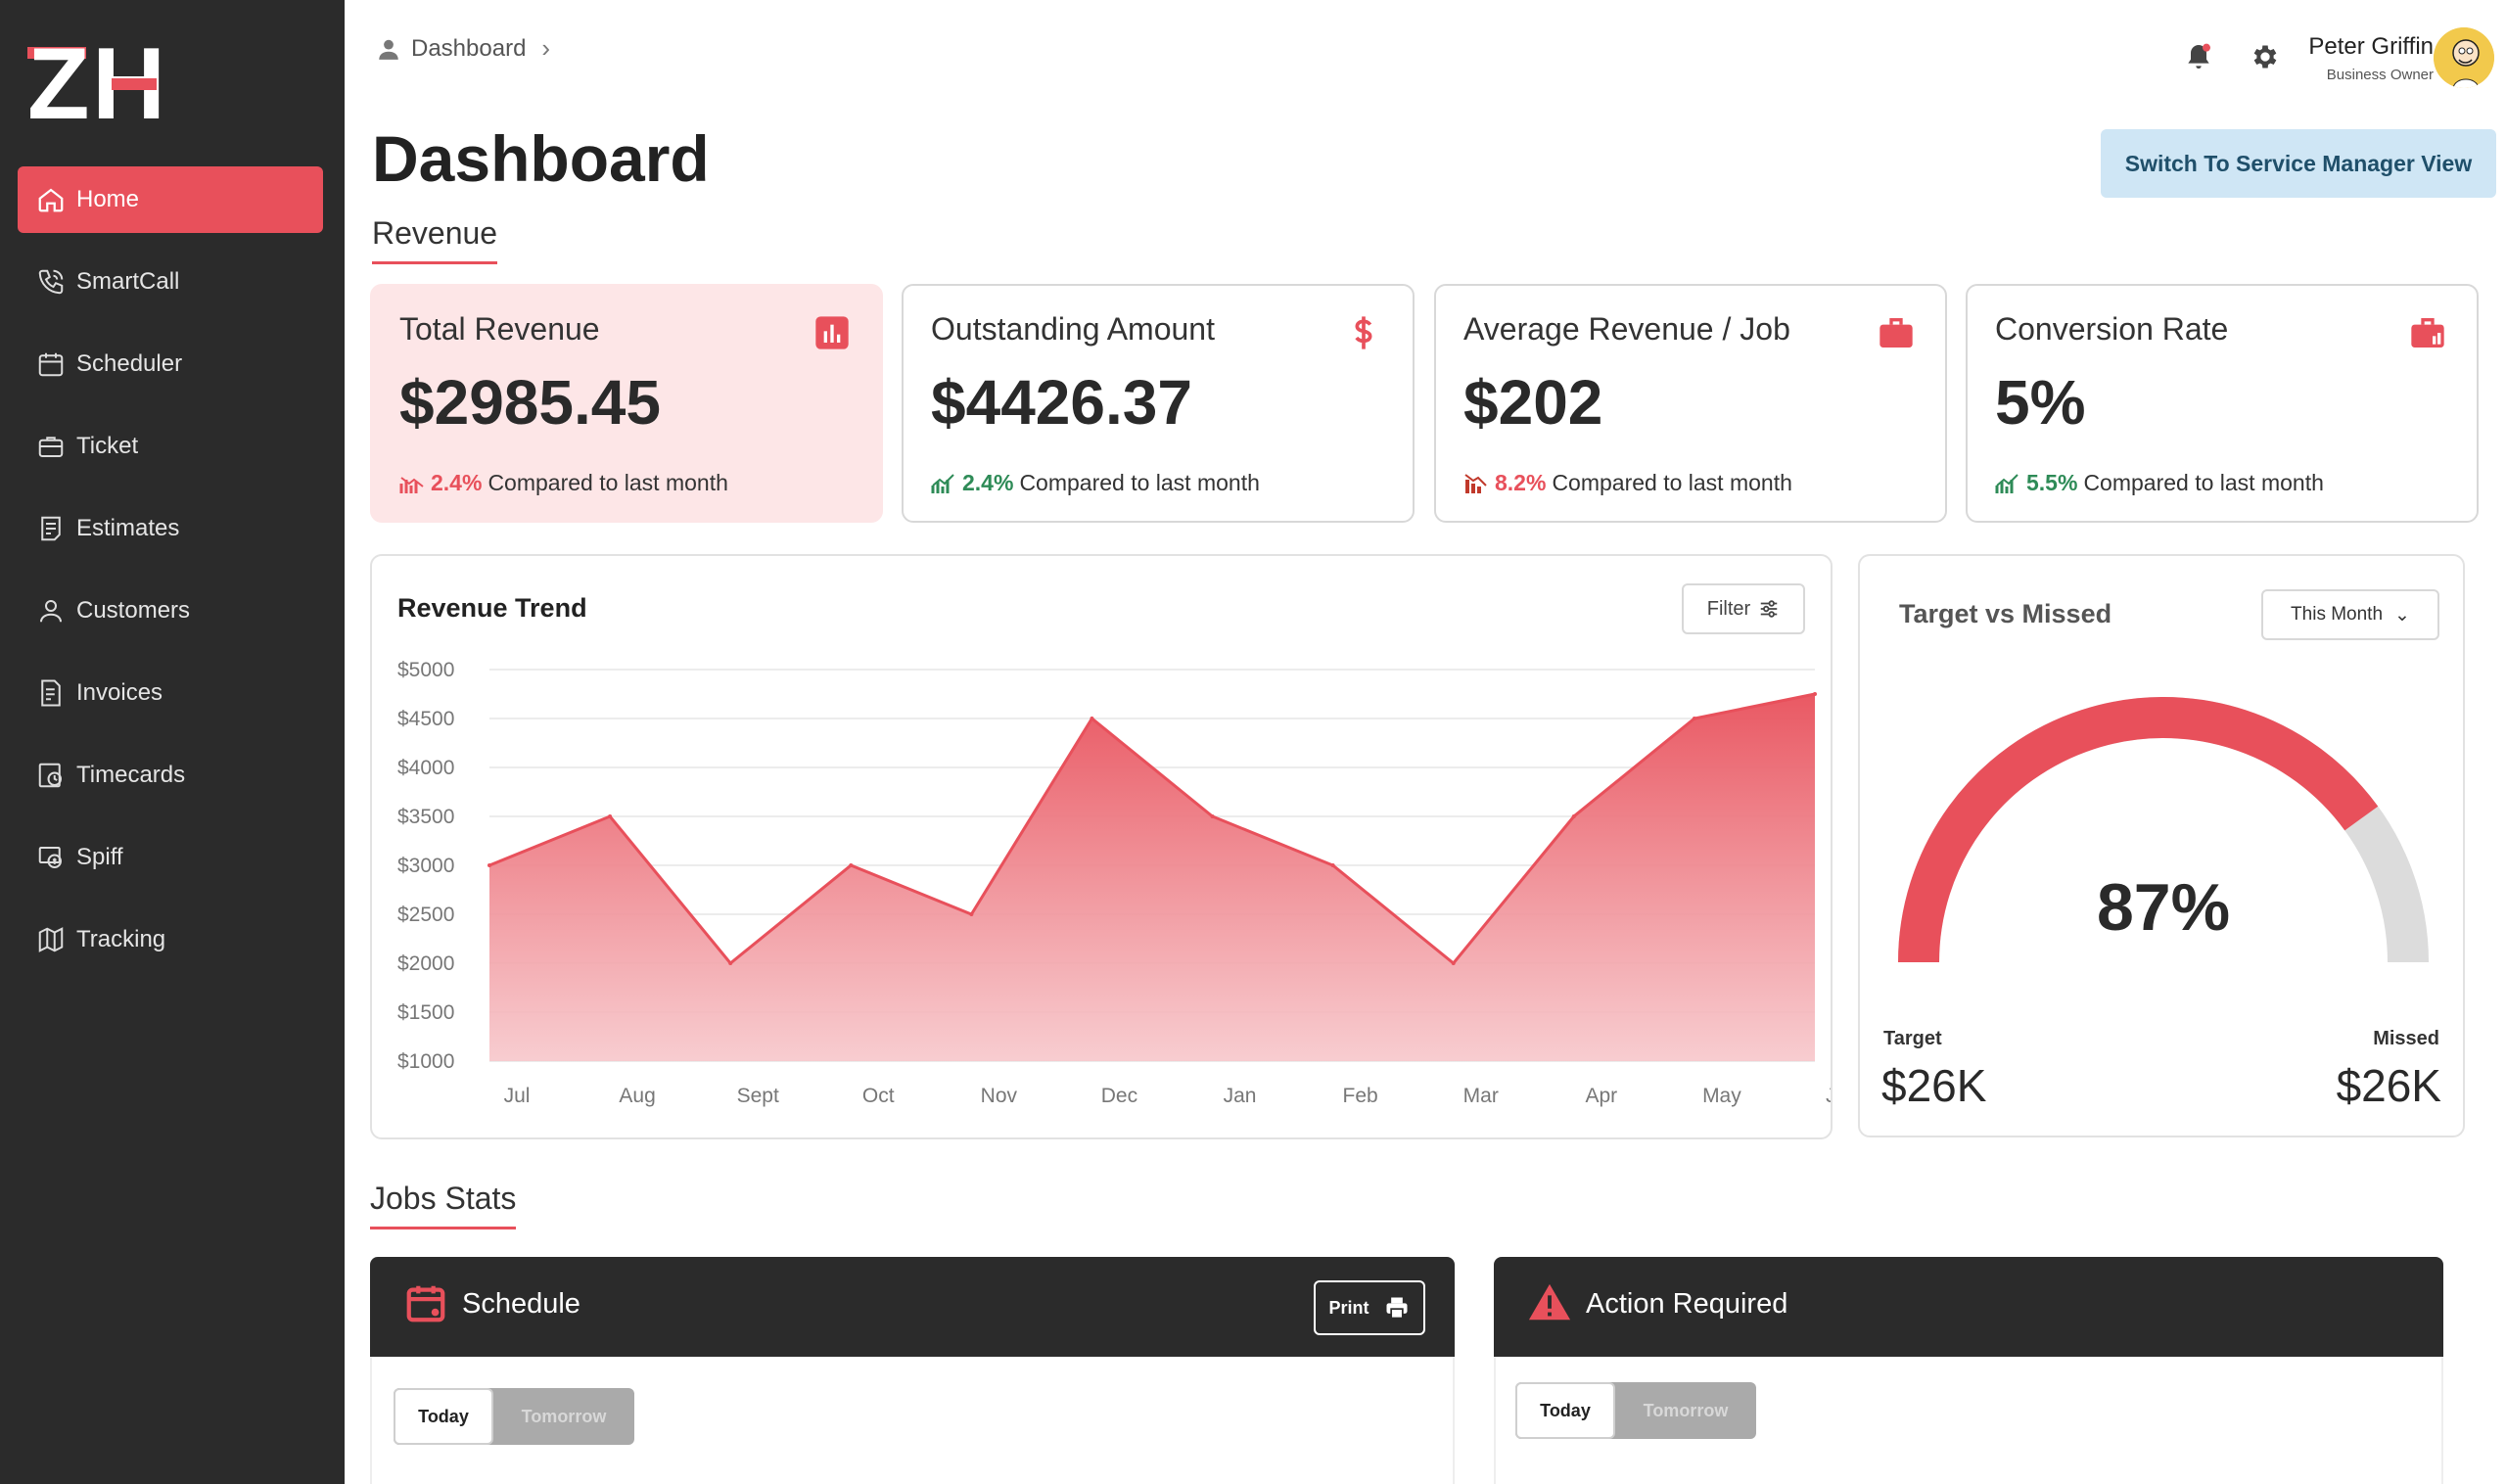  I want to click on trend-down-icon, so click(411, 484).